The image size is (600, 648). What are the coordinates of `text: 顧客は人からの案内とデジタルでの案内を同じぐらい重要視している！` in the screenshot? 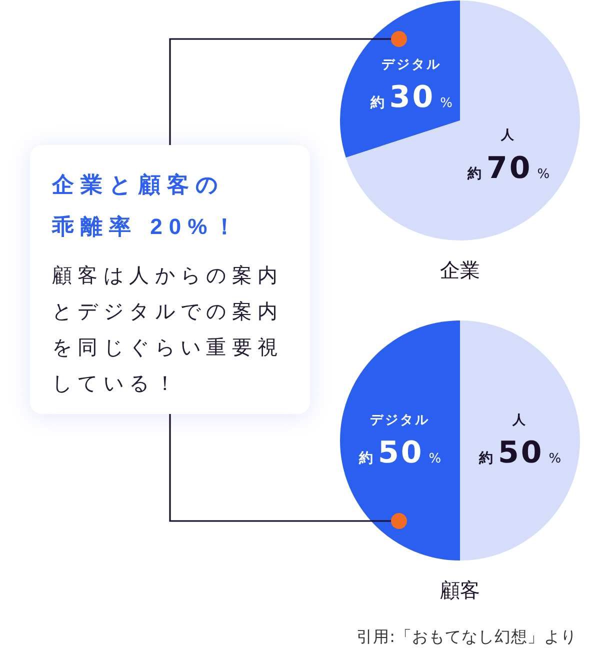 It's located at (168, 329).